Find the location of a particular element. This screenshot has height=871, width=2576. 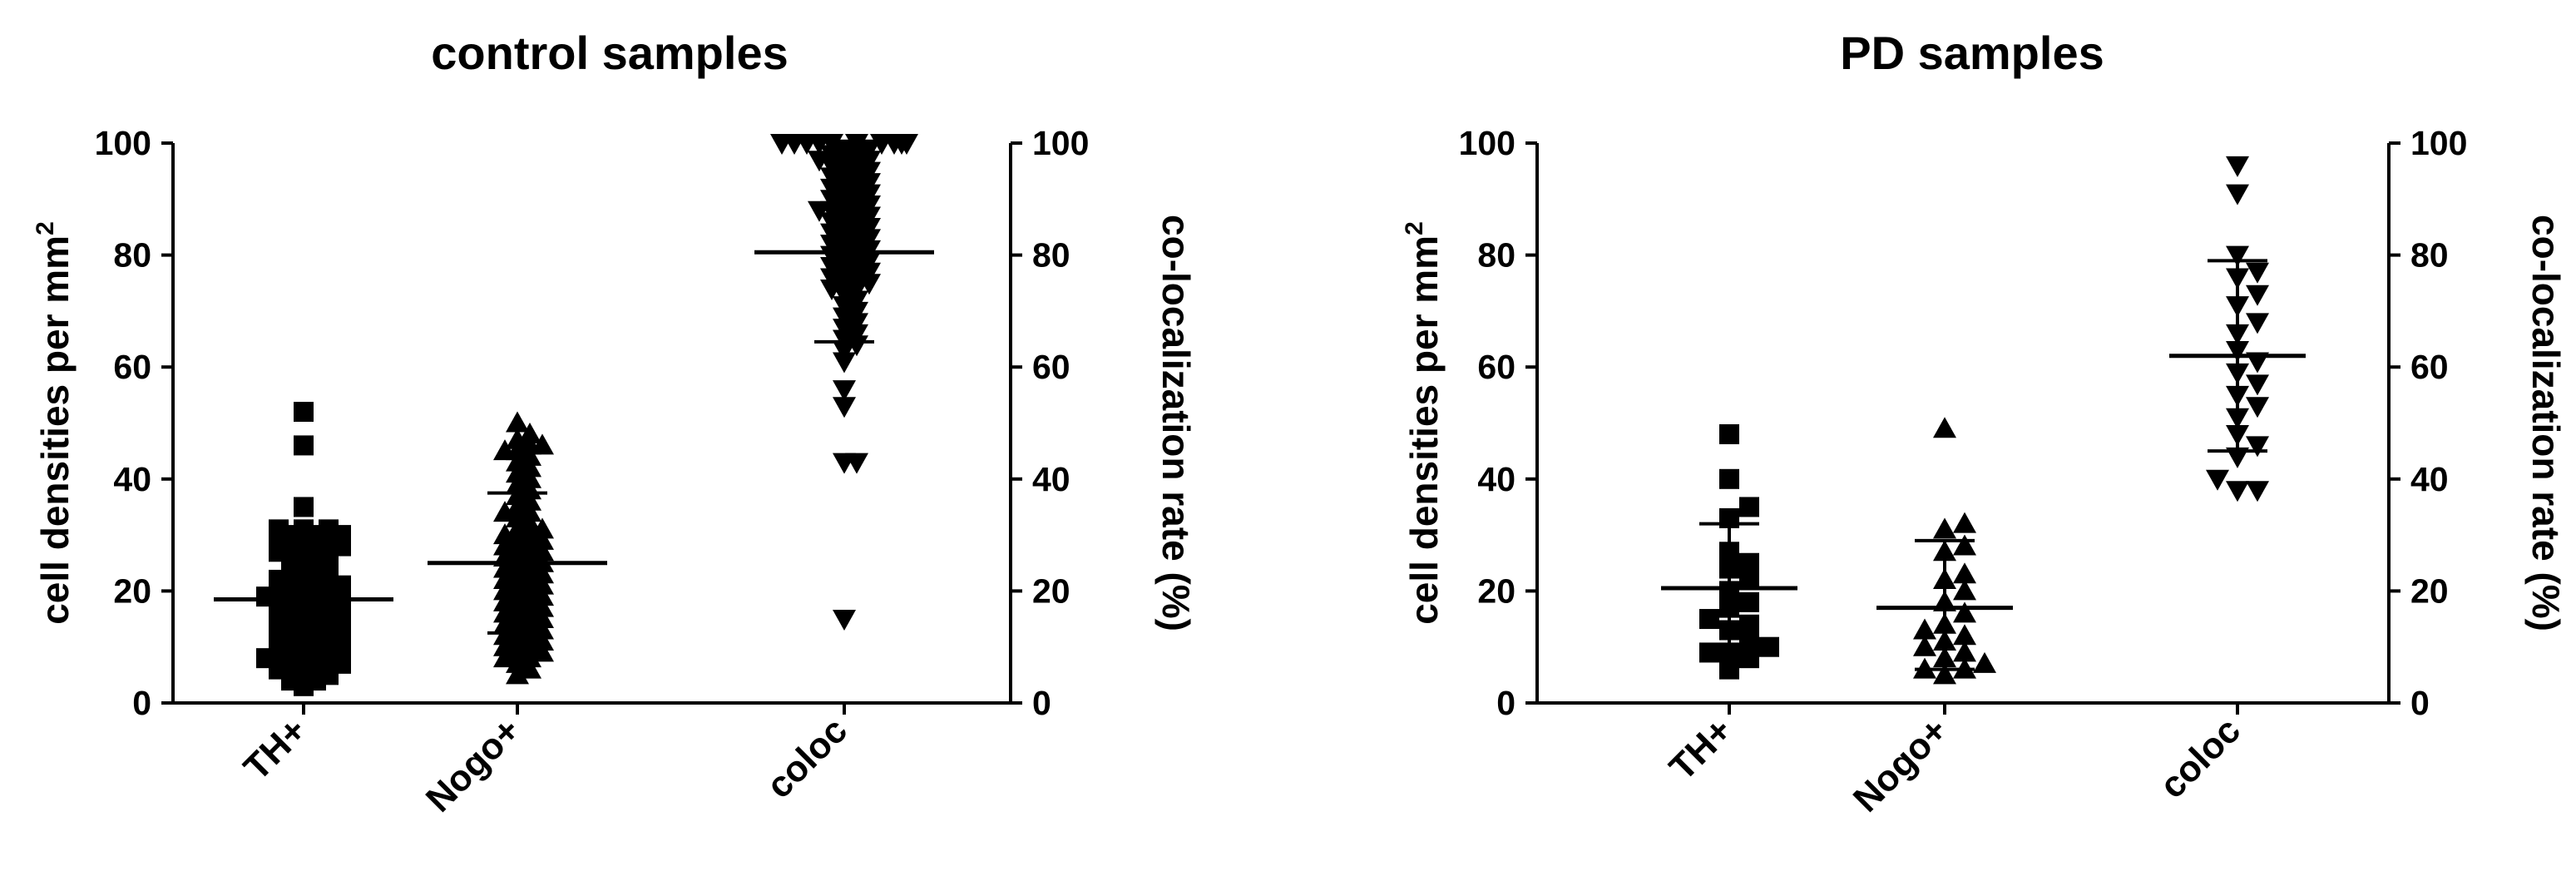

right-y-tick-label: 100 is located at coordinates (2438, 143).